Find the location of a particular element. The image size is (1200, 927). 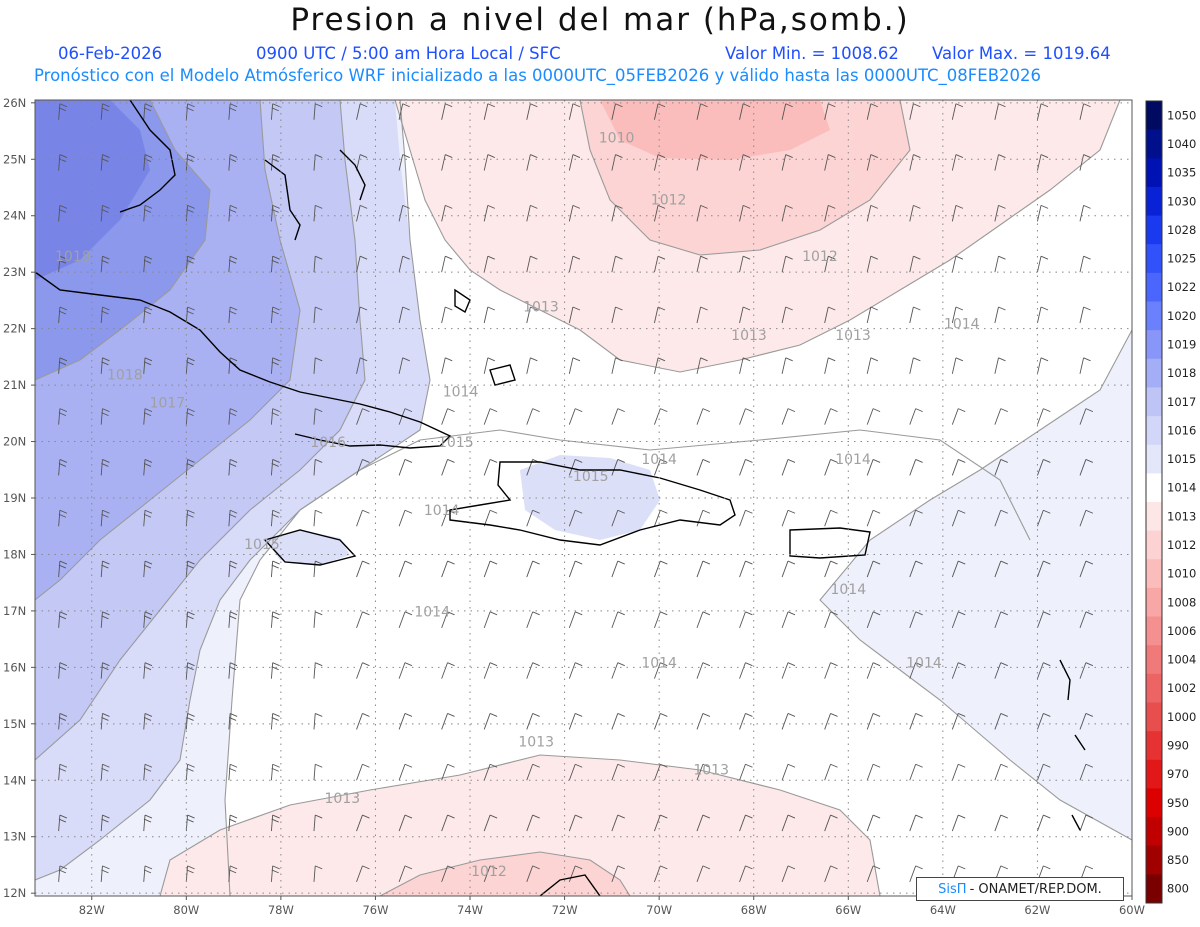

lat-label: 15N is located at coordinates (14, 724).